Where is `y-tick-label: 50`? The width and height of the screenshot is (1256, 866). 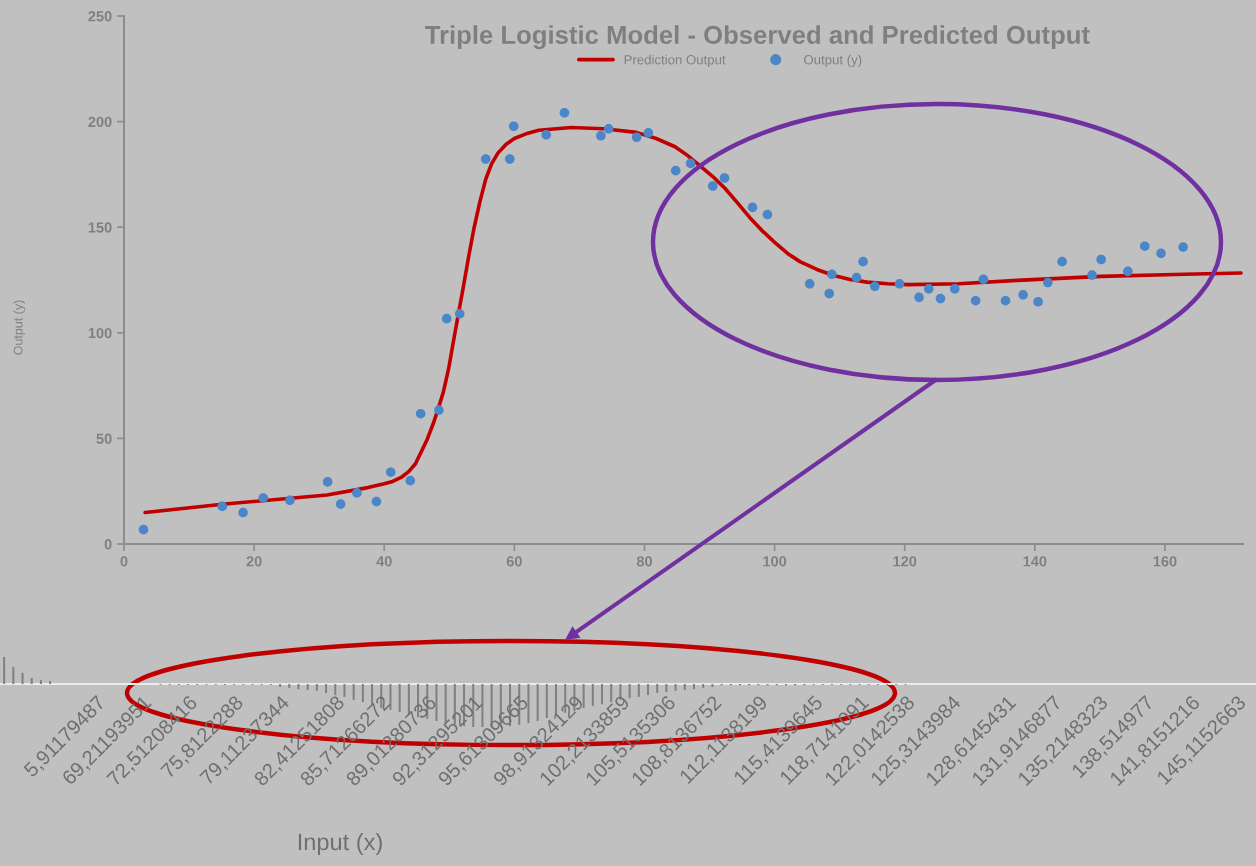 y-tick-label: 50 is located at coordinates (104, 438).